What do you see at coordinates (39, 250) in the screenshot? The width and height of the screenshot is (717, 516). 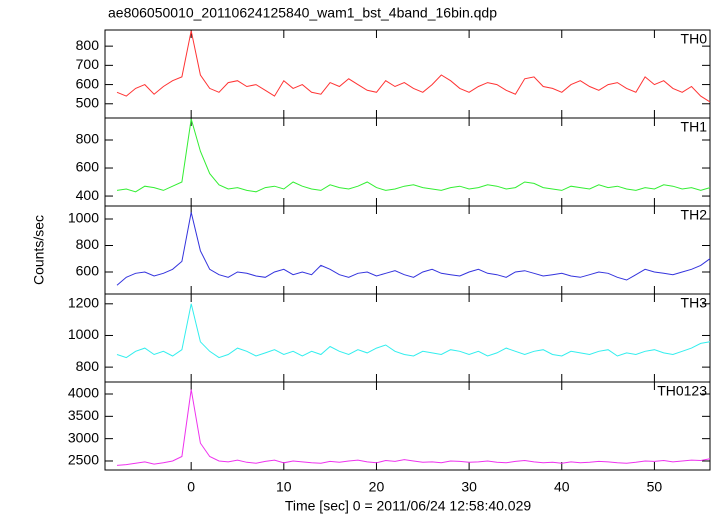 I see `y-axis-label: Counts/sec` at bounding box center [39, 250].